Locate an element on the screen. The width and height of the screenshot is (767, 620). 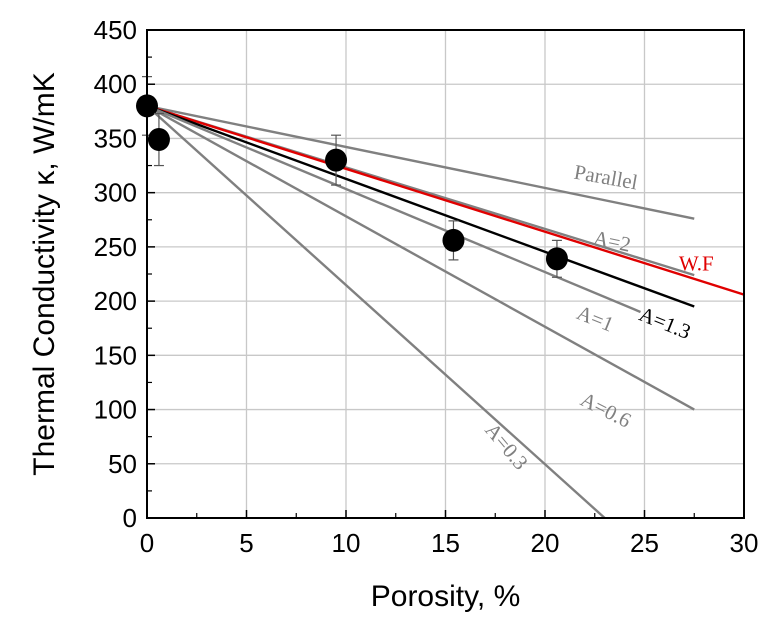
x-axis-title: Porosity, % is located at coordinates (446, 596).